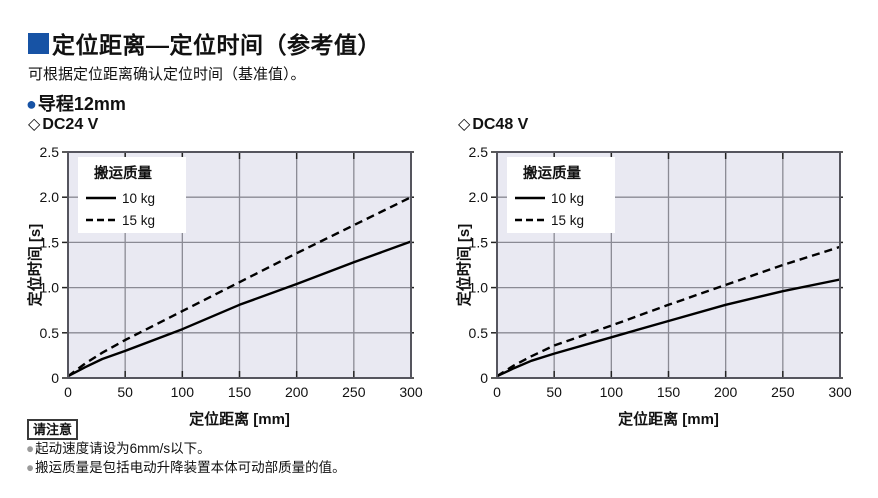 The image size is (878, 498). Describe the element at coordinates (216, 45) in the screenshot. I see `page-title: 定位距离—定位时间（参考值）` at that location.